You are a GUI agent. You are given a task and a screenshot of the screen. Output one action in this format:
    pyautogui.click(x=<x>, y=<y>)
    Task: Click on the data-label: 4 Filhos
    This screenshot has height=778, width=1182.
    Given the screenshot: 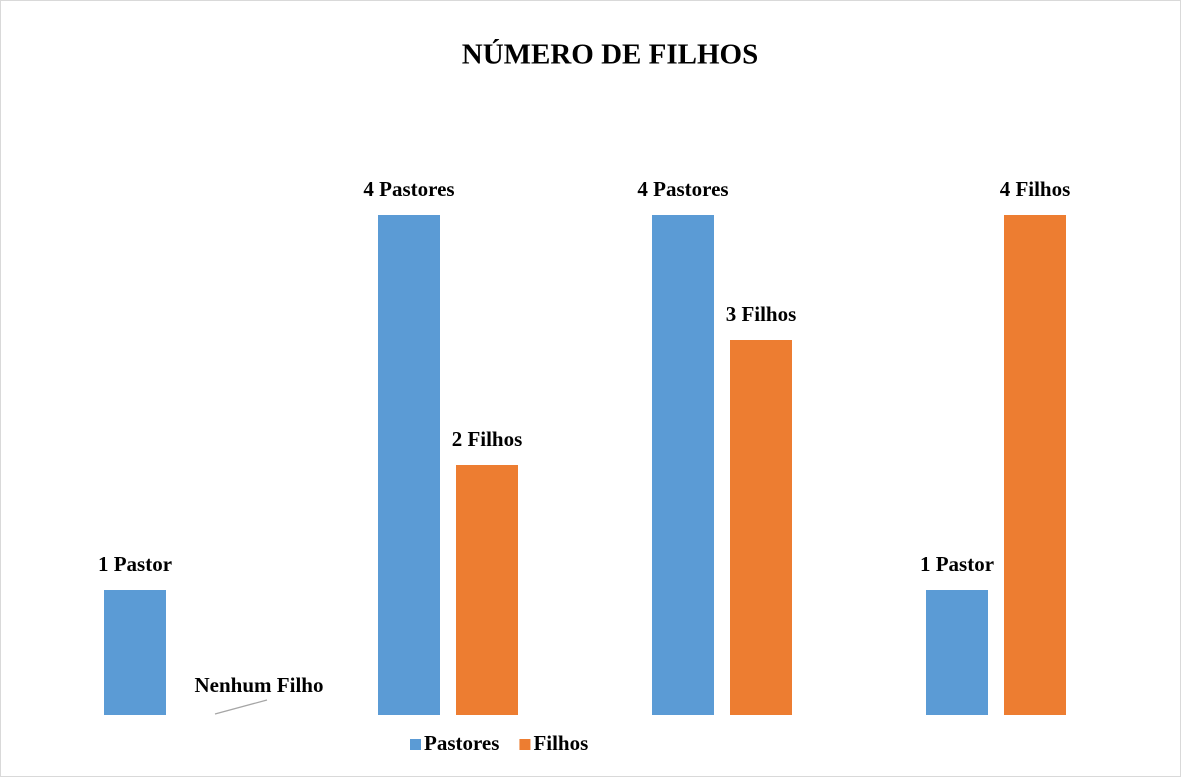 What is the action you would take?
    pyautogui.click(x=1035, y=189)
    